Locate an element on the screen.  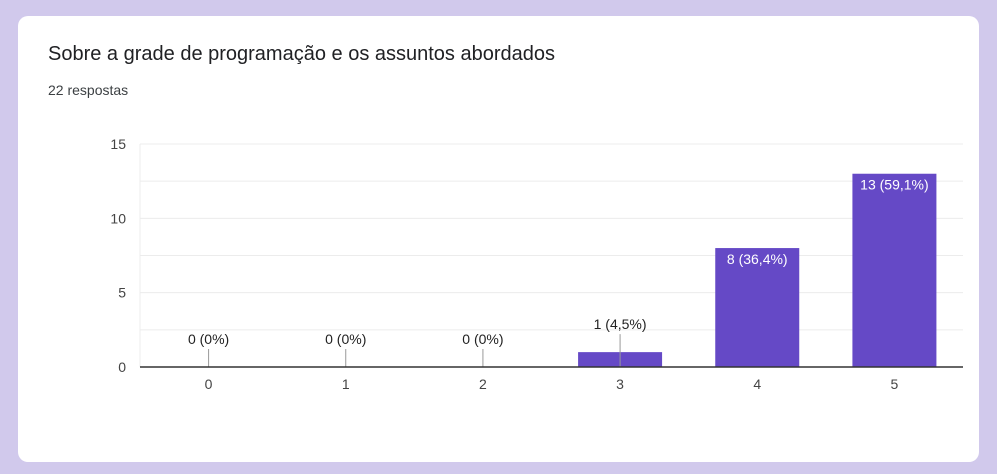
data-label: 13 (59,1%) is located at coordinates (894, 185).